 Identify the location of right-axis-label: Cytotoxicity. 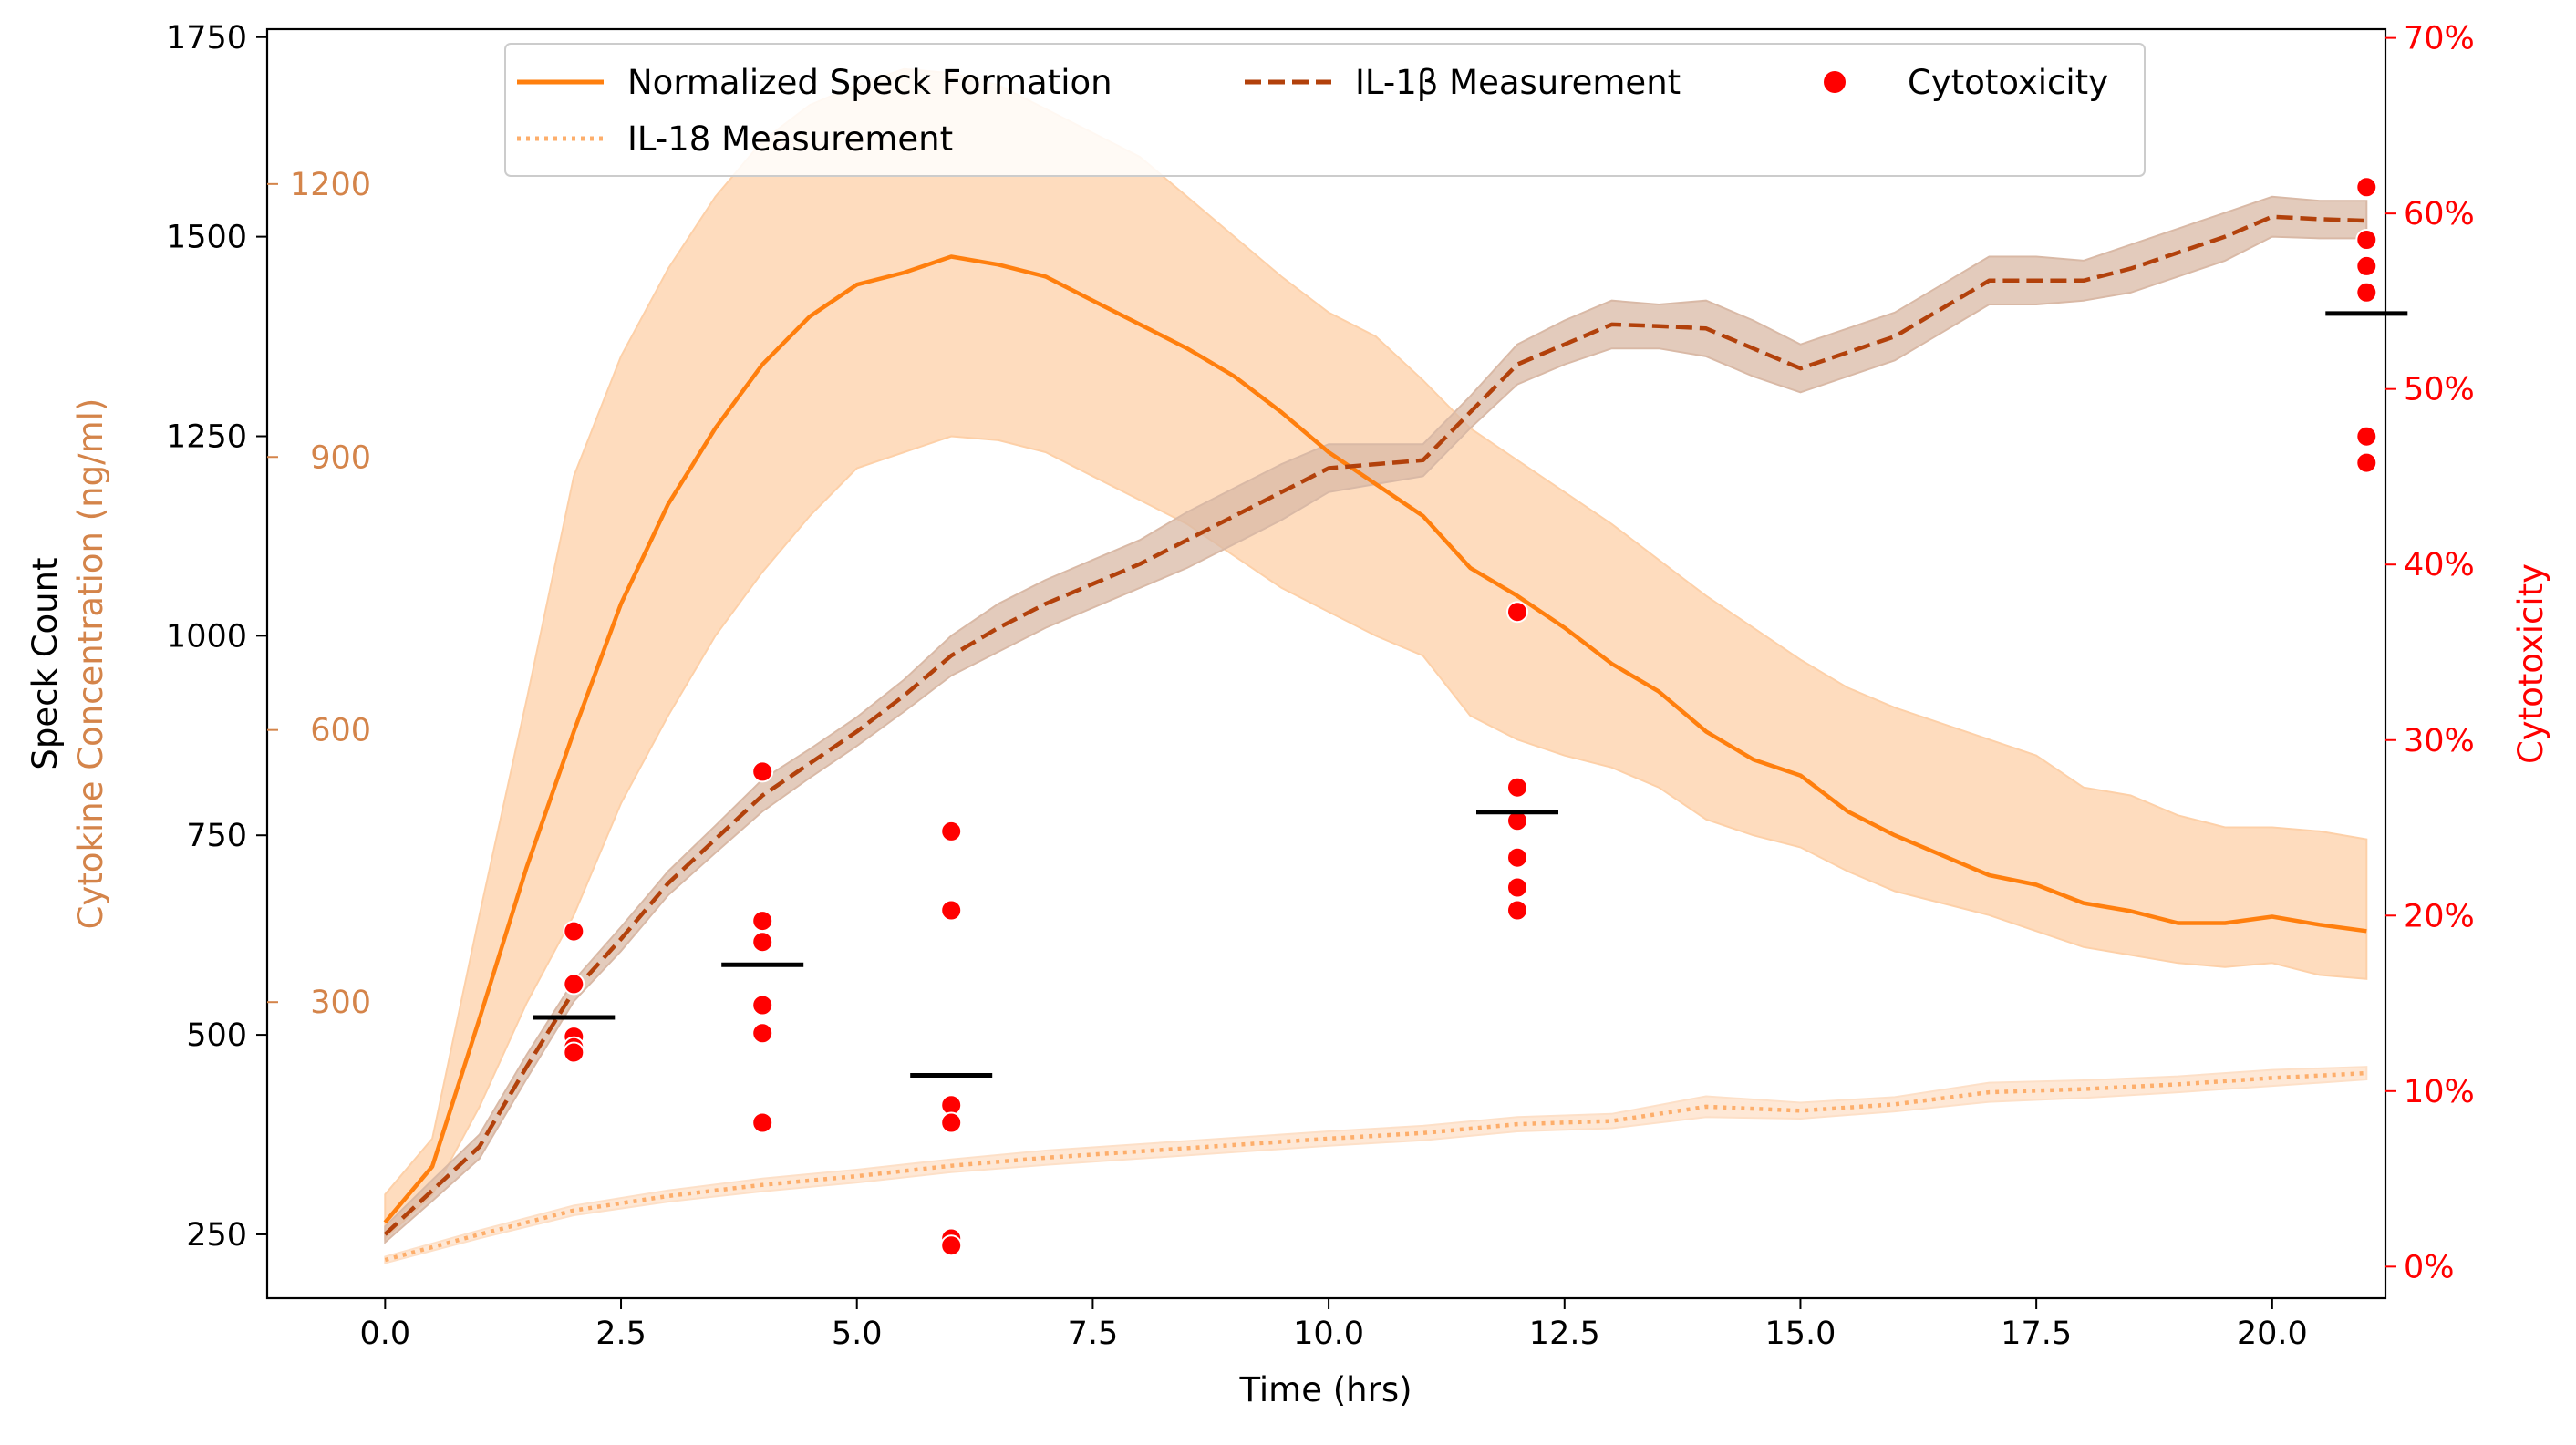
(2530, 663).